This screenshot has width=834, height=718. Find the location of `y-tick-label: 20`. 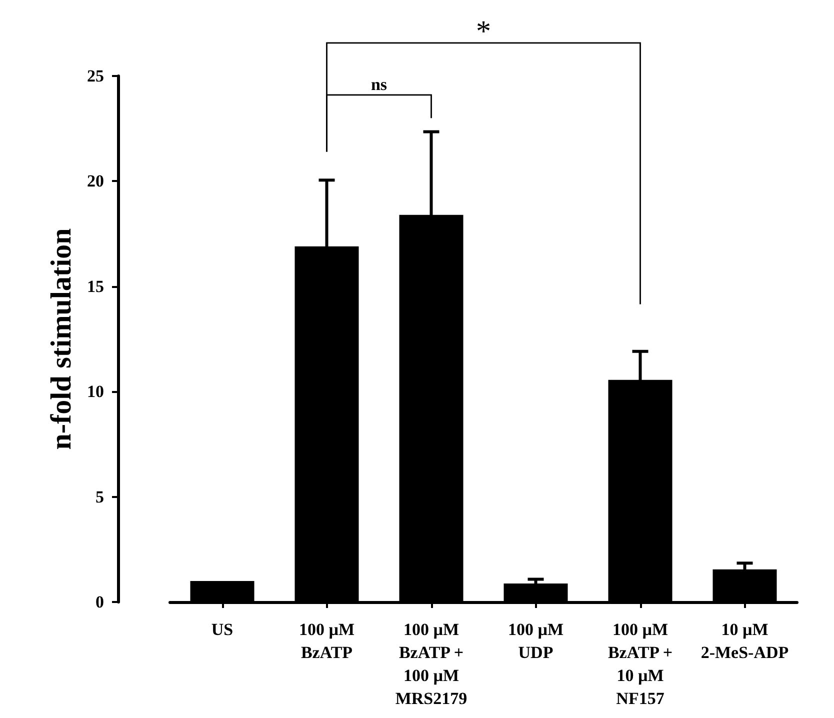

y-tick-label: 20 is located at coordinates (95, 181).